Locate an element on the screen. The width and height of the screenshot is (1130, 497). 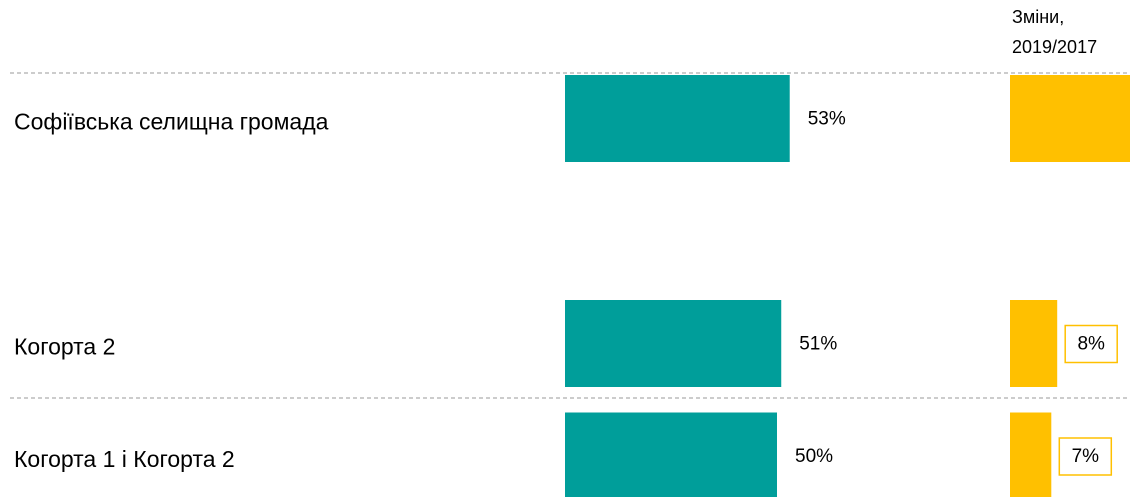
category-label: Софіївська селищна громада is located at coordinates (171, 122).